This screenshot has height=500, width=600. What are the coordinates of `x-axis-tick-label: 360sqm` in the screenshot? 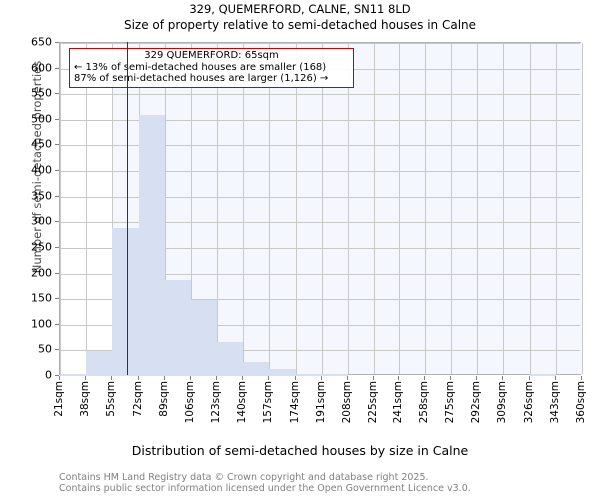 It's located at (581, 402).